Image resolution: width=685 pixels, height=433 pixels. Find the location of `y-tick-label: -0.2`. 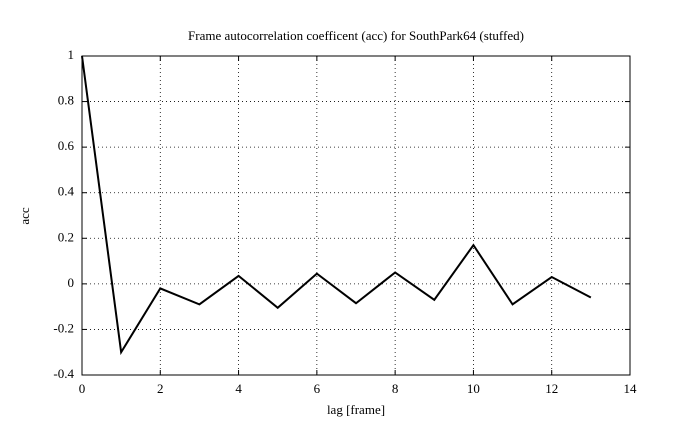

y-tick-label: -0.2 is located at coordinates (63, 327).